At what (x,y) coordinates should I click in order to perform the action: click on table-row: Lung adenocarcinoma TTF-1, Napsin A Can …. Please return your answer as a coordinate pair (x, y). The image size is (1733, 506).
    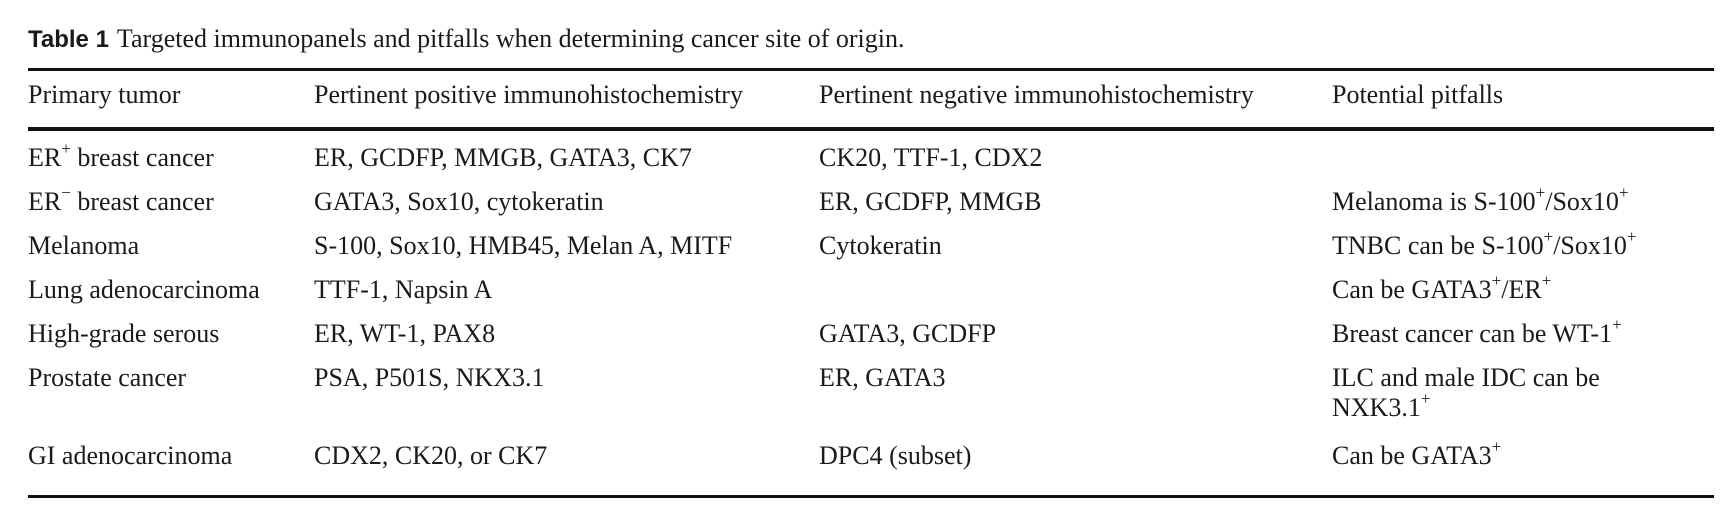
    Looking at the image, I should click on (871, 295).